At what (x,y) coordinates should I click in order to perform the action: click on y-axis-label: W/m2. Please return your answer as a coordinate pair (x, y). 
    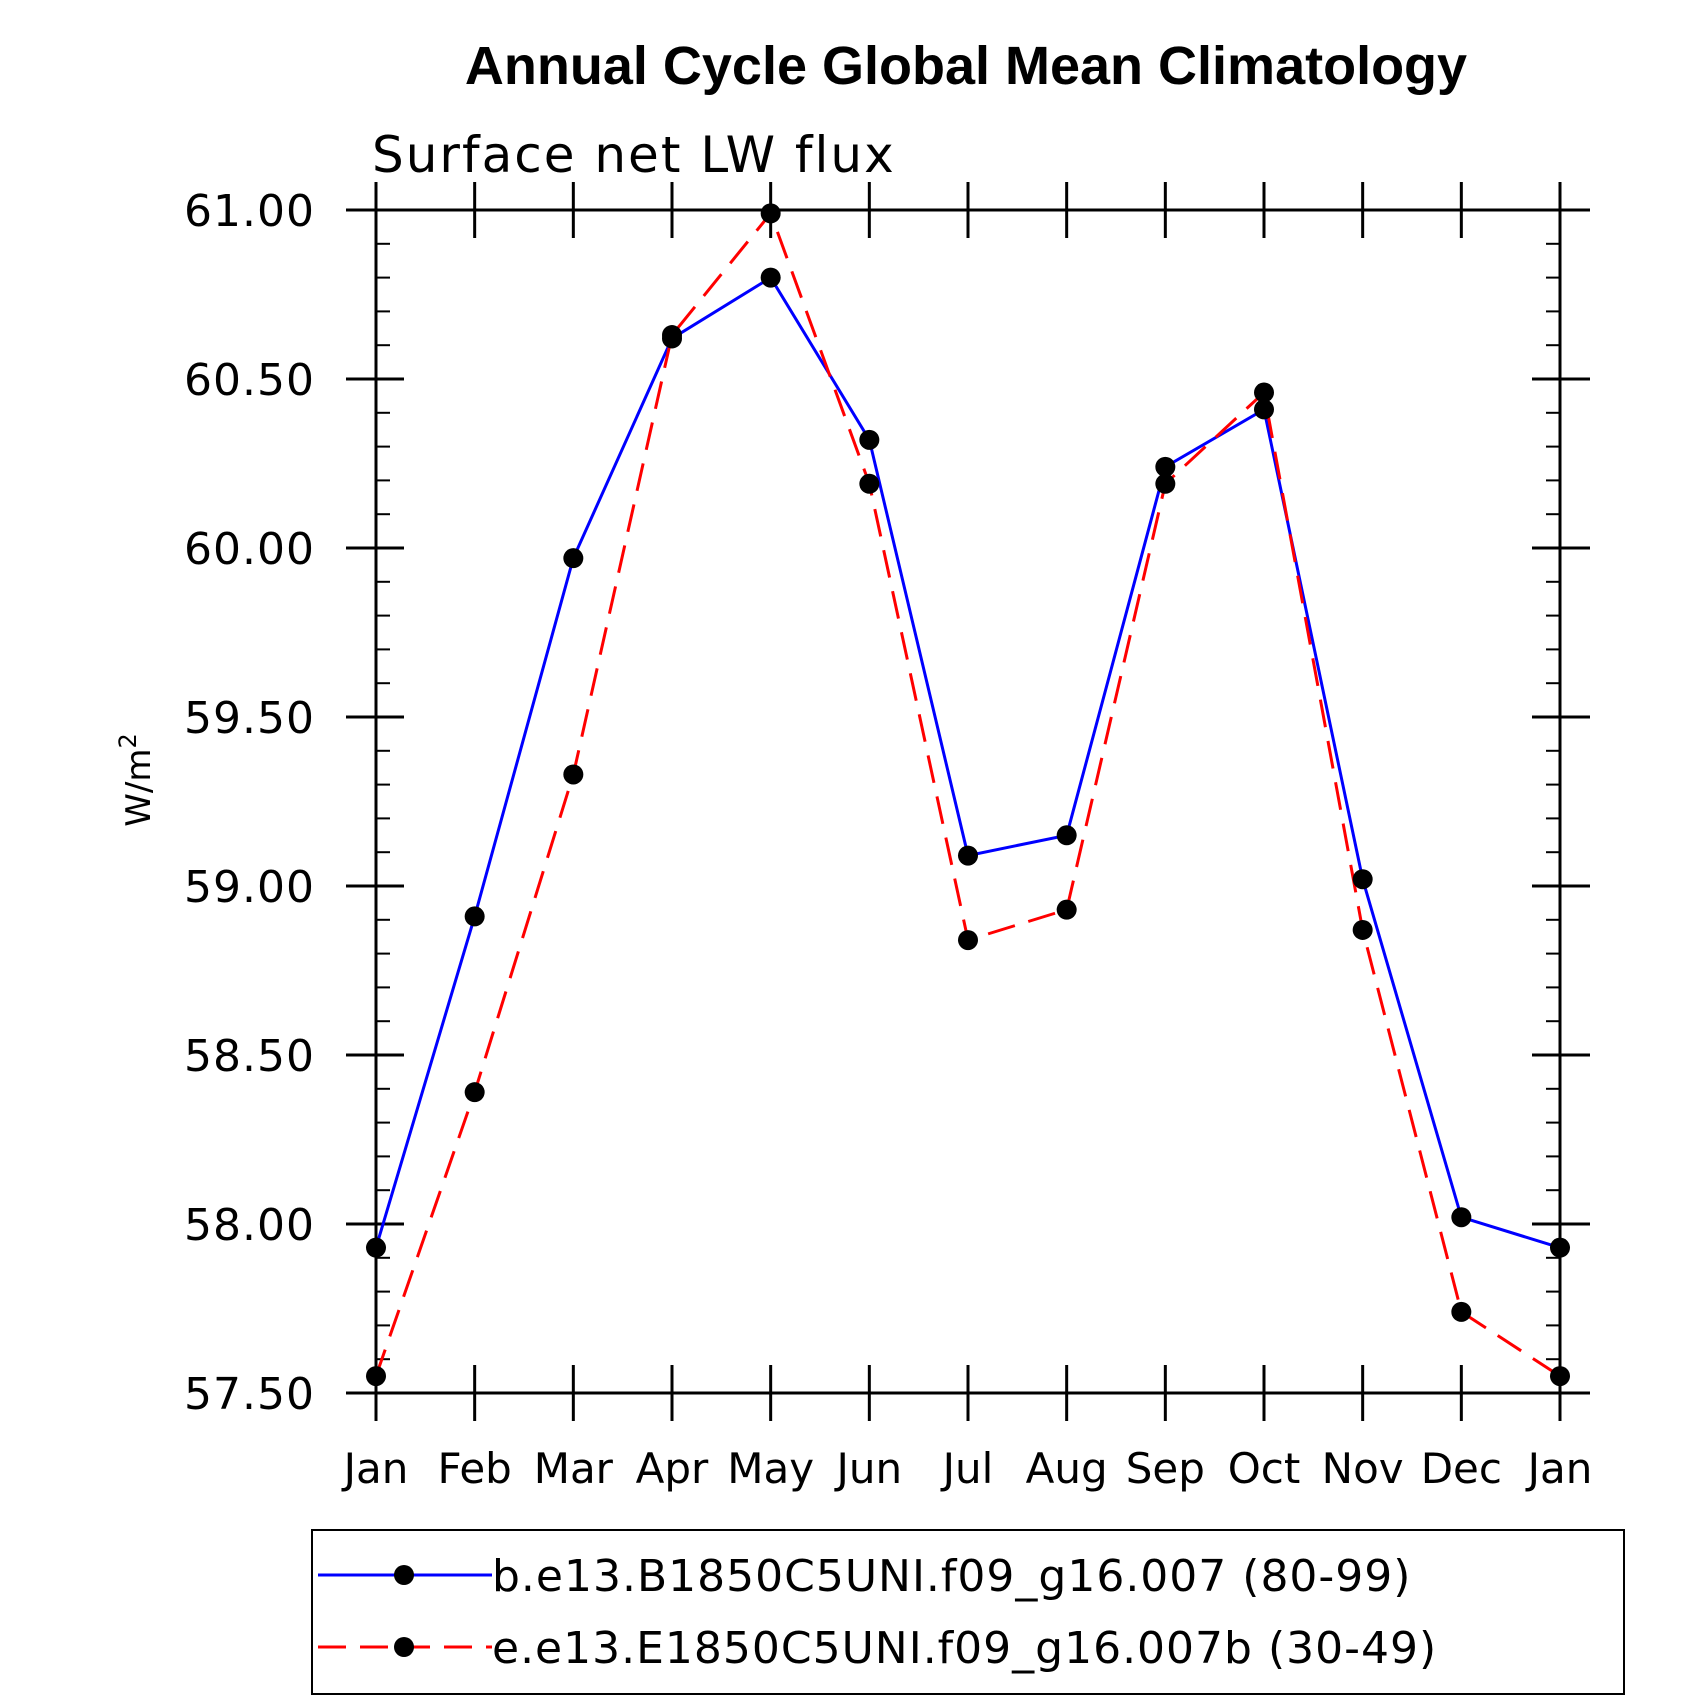
    Looking at the image, I should click on (136, 779).